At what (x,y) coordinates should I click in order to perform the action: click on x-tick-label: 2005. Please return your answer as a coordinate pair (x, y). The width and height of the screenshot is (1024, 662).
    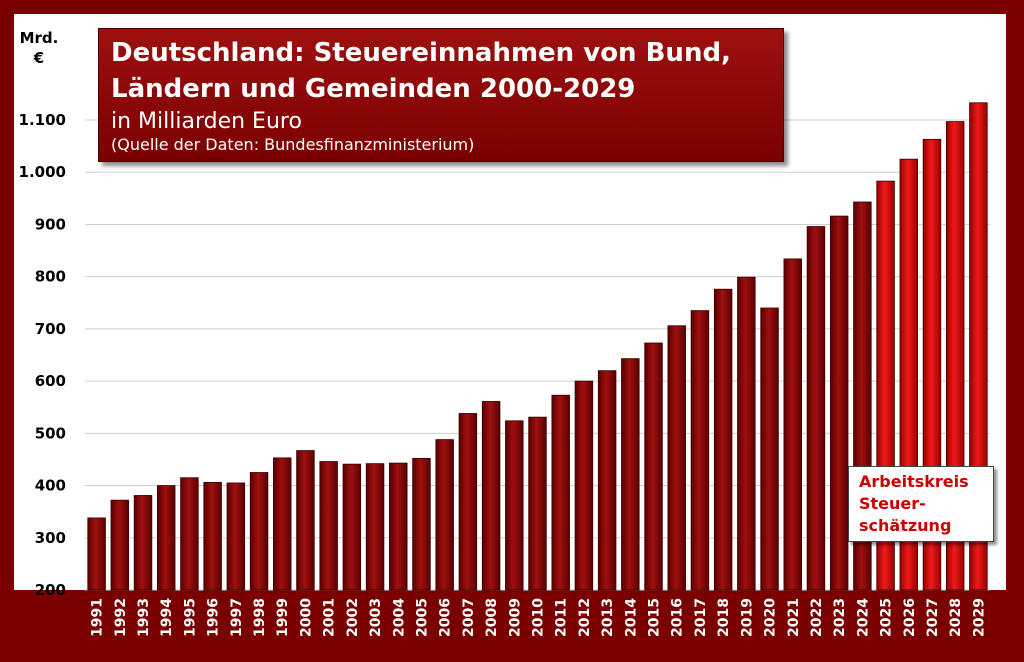
    Looking at the image, I should click on (422, 617).